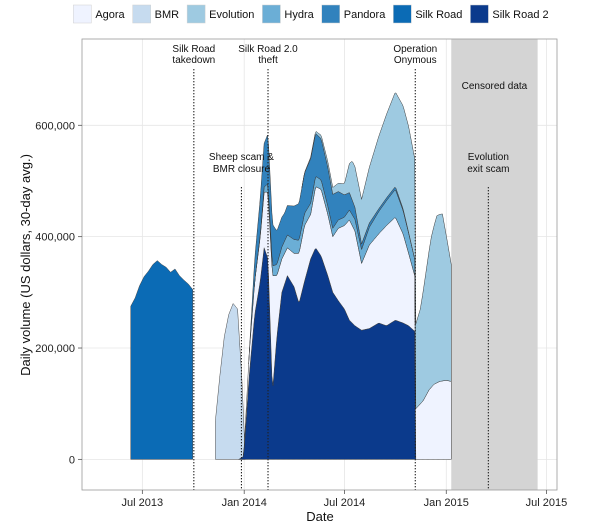 This screenshot has width=590, height=528. Describe the element at coordinates (488, 169) in the screenshot. I see `event-label: exit scam` at that location.